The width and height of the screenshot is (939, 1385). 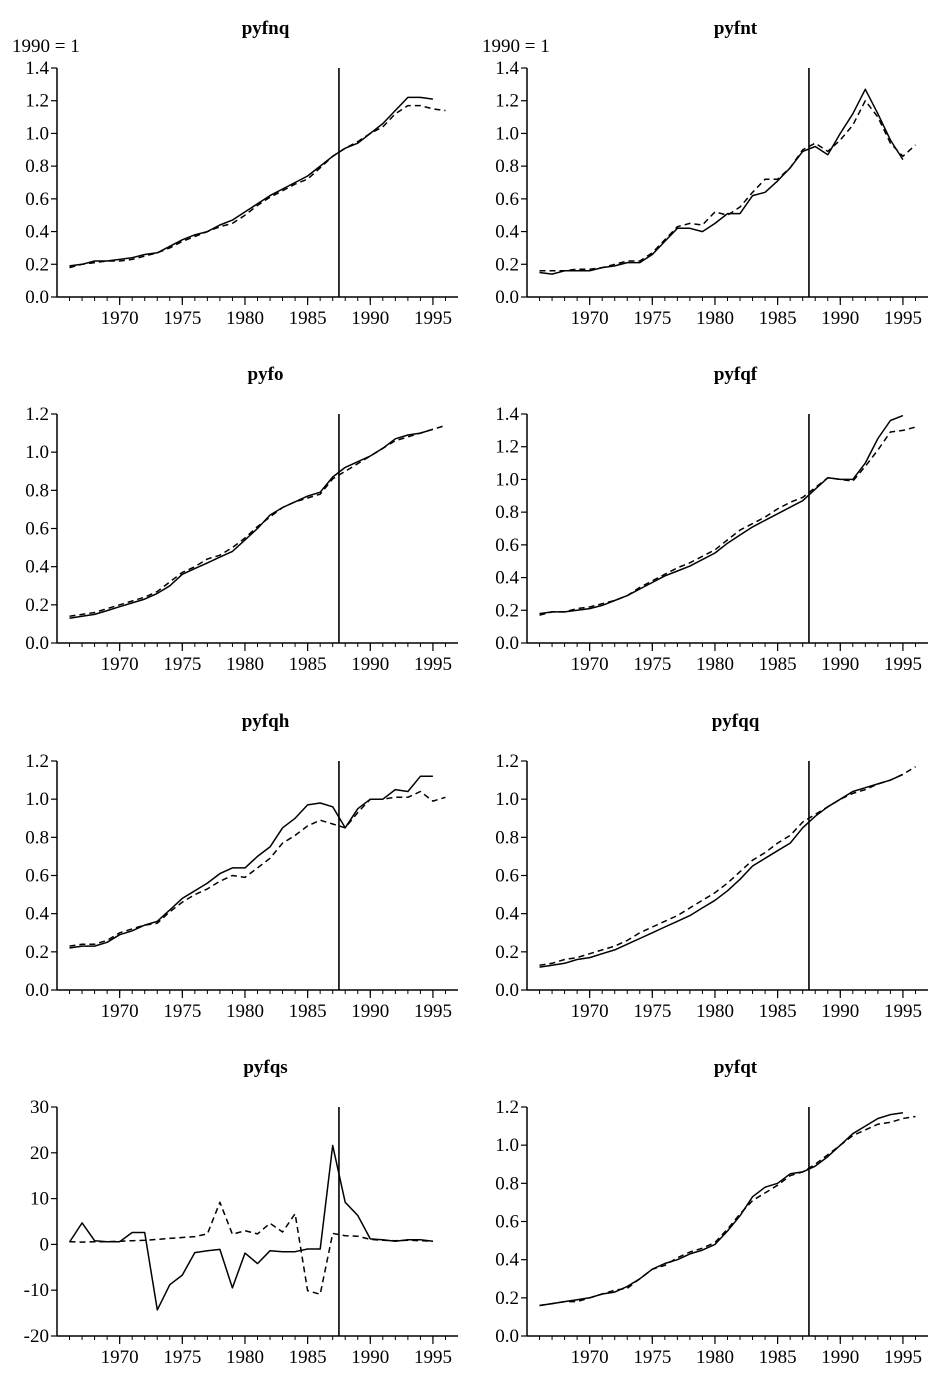 I want to click on y-tick-label: 10, so click(x=39, y=1199).